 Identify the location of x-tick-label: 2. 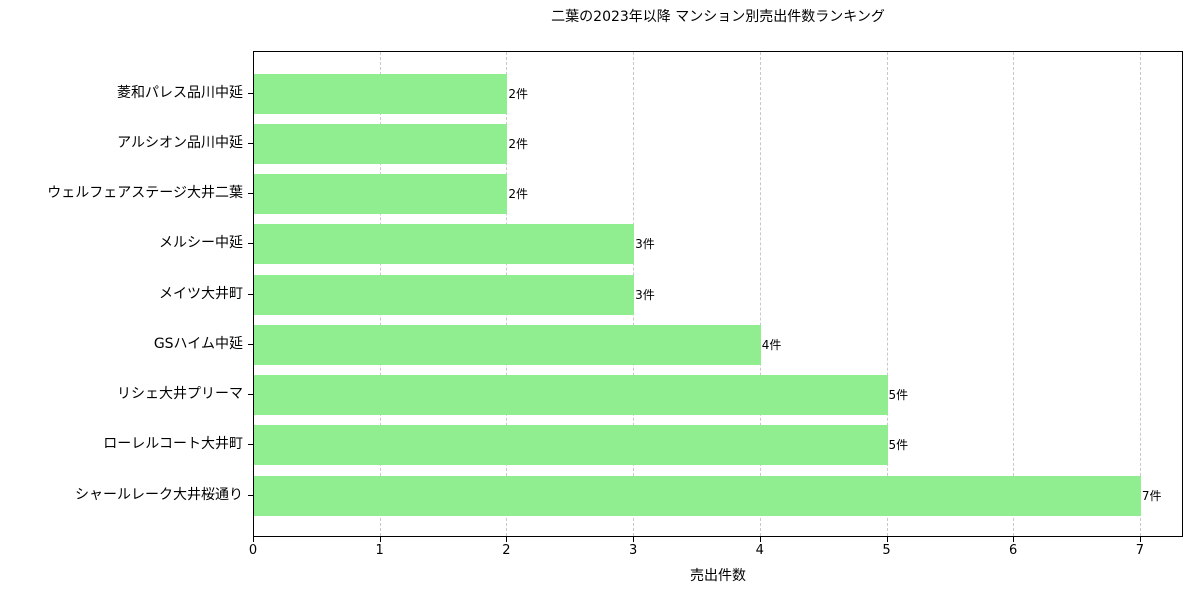
(506, 550).